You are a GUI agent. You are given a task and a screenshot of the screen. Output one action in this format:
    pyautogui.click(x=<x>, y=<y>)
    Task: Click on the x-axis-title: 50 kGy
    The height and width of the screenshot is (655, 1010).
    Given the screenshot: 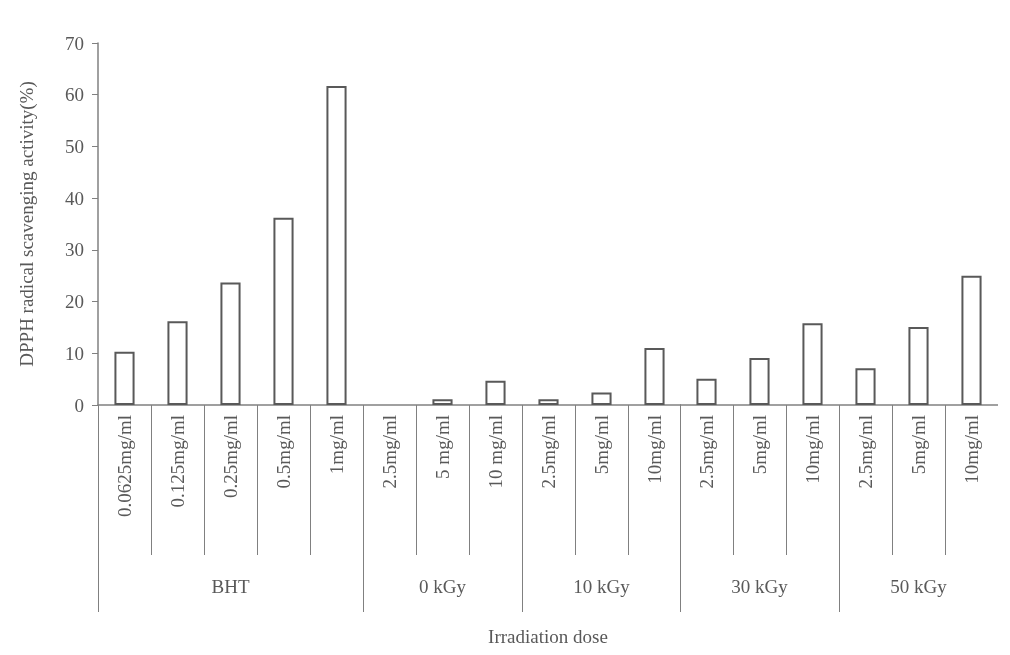 What is the action you would take?
    pyautogui.click(x=919, y=586)
    